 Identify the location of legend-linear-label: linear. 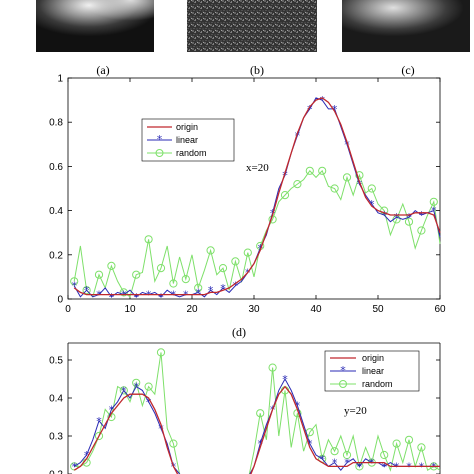
(187, 140).